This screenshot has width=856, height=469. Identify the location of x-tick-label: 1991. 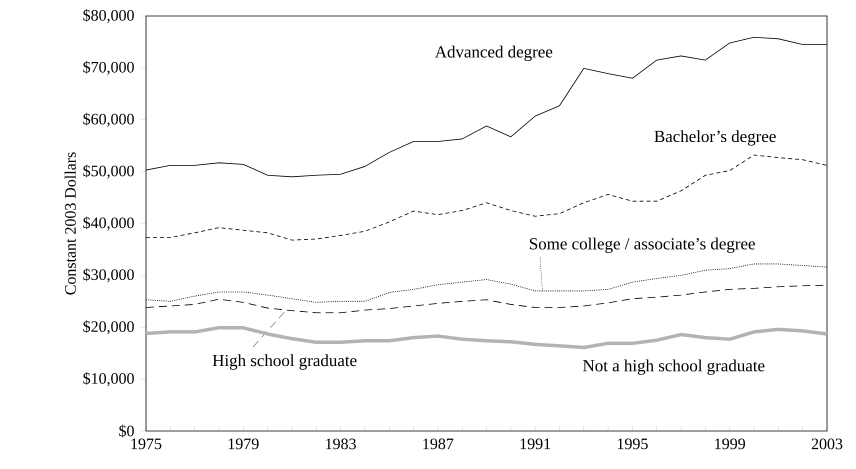
(535, 444).